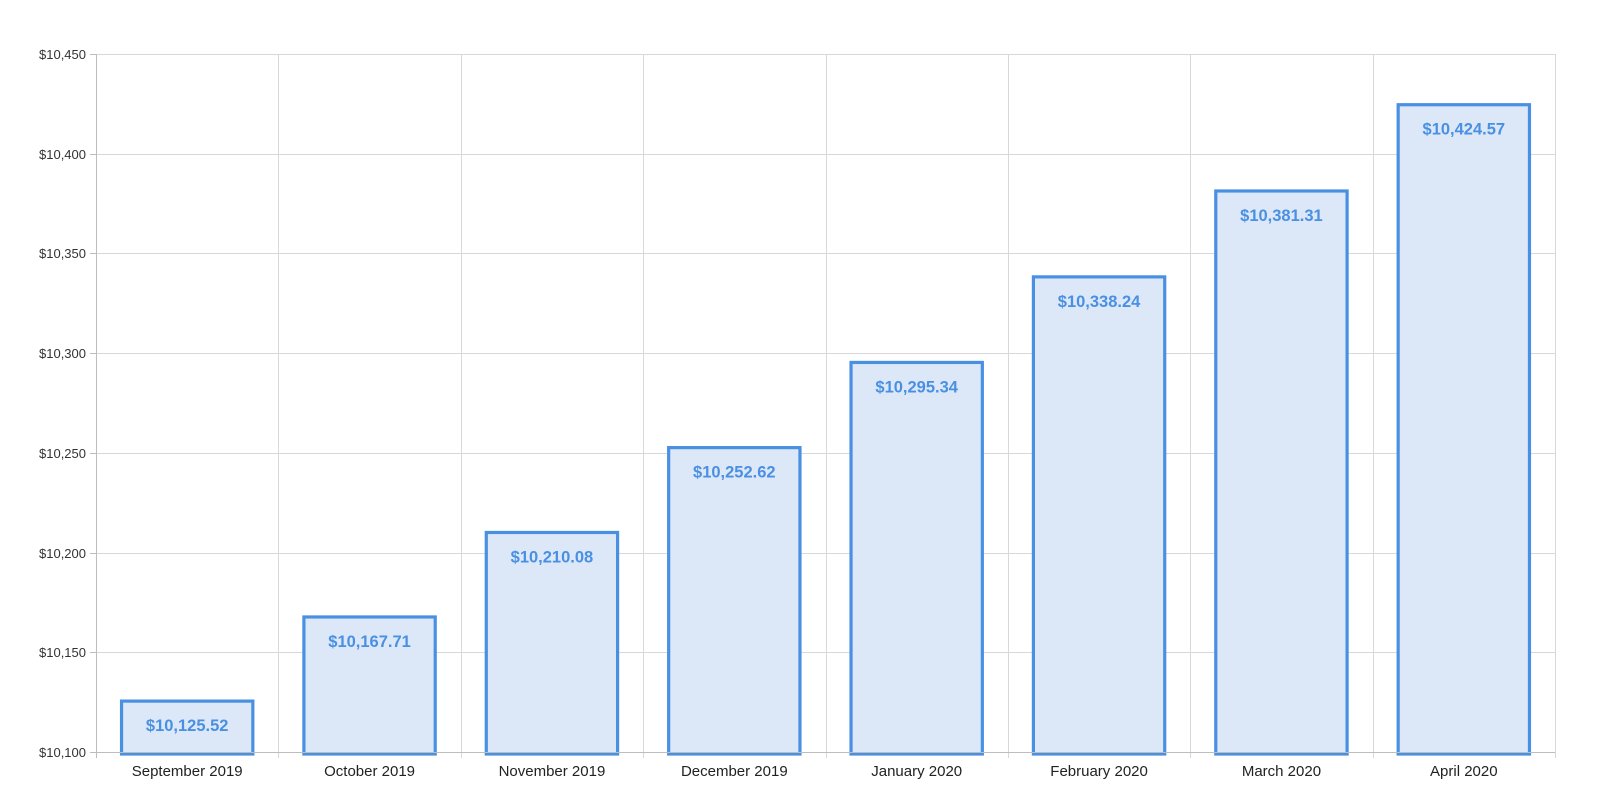 Image resolution: width=1600 pixels, height=804 pixels. I want to click on data-label: $10,338.24, so click(1099, 302).